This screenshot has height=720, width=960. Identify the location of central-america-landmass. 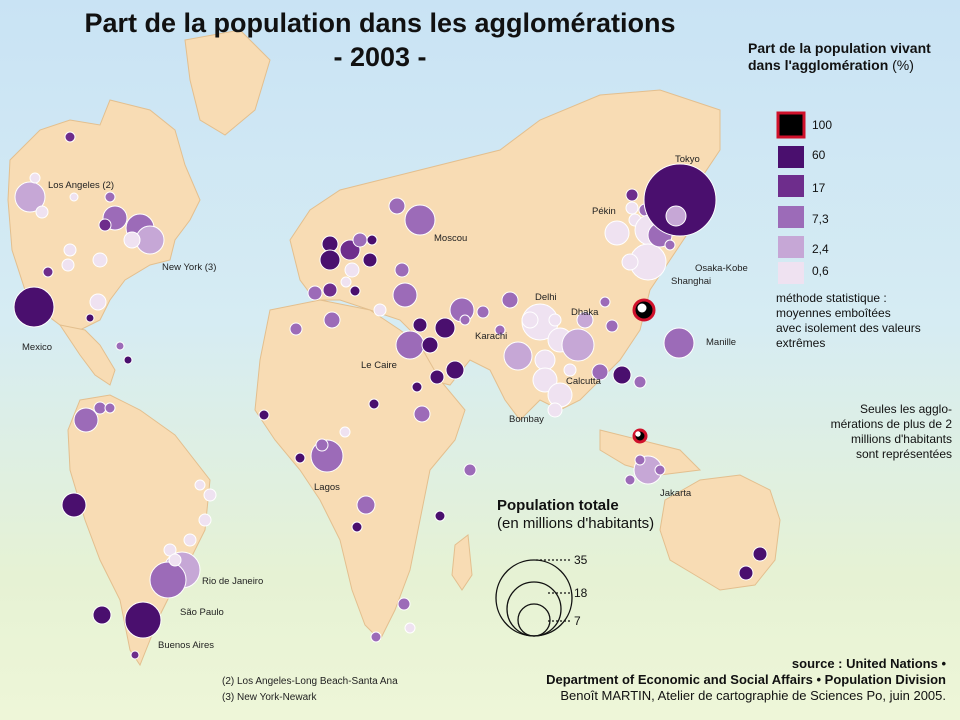
(87, 355).